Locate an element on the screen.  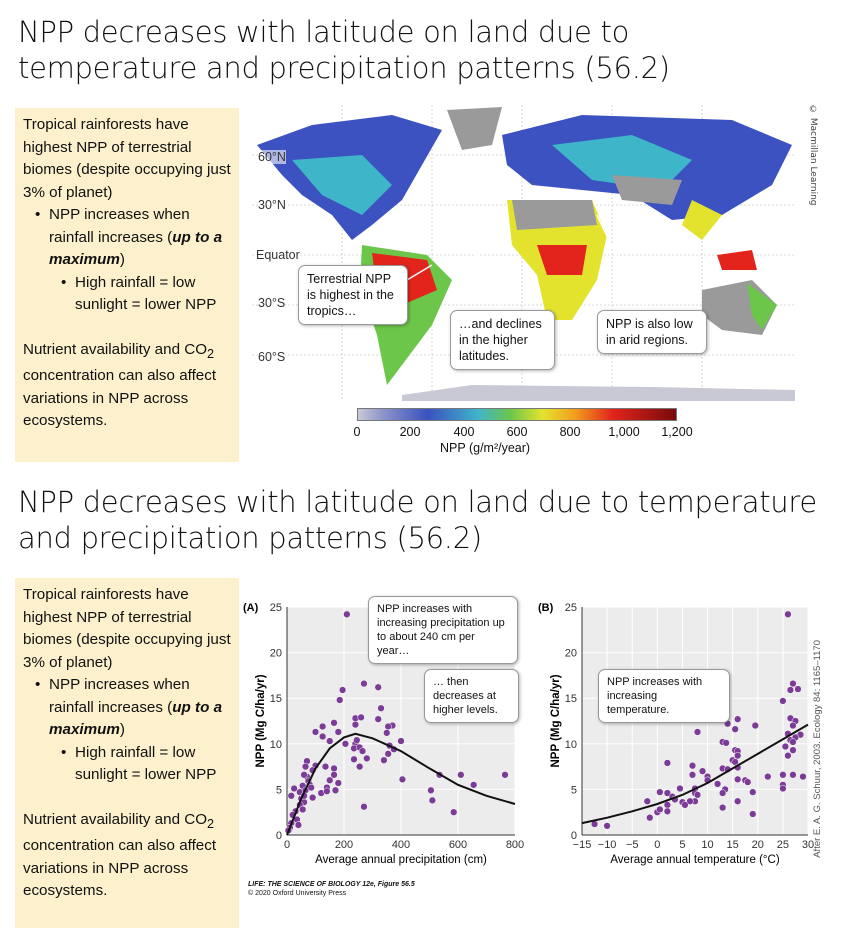
annotation-precip-decrease: … then decreases at higher levels. is located at coordinates (471, 696).